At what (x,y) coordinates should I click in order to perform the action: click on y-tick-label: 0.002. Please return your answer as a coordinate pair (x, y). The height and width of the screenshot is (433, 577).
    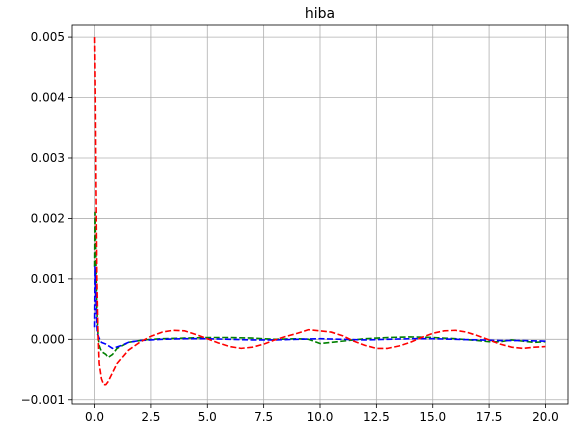
    Looking at the image, I should click on (48, 218).